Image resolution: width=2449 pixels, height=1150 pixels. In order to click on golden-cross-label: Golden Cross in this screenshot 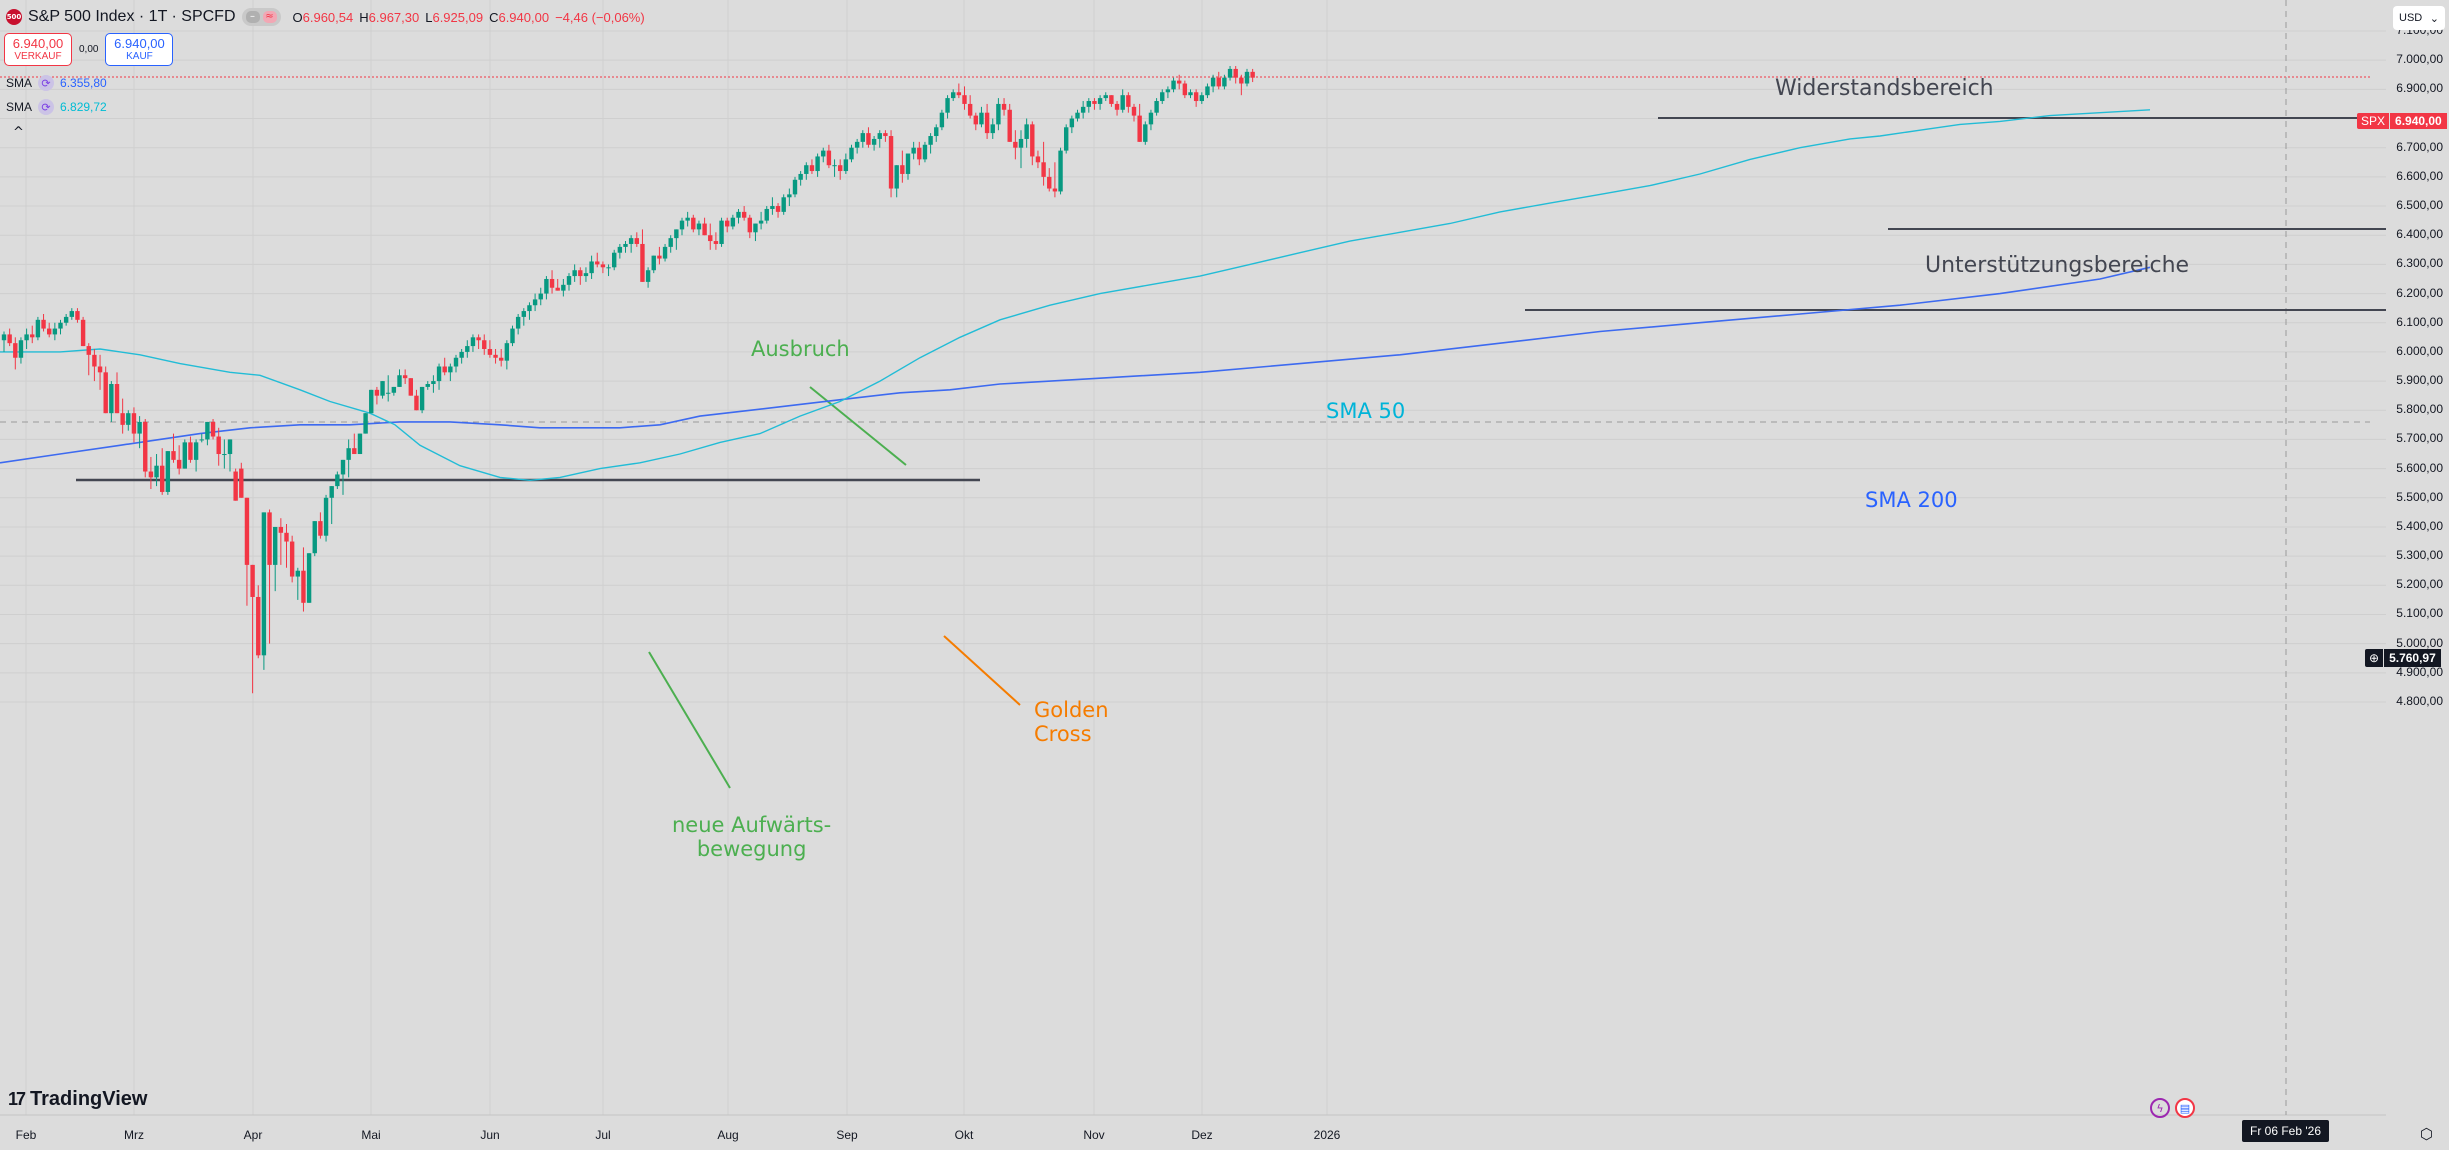, I will do `click(1071, 722)`.